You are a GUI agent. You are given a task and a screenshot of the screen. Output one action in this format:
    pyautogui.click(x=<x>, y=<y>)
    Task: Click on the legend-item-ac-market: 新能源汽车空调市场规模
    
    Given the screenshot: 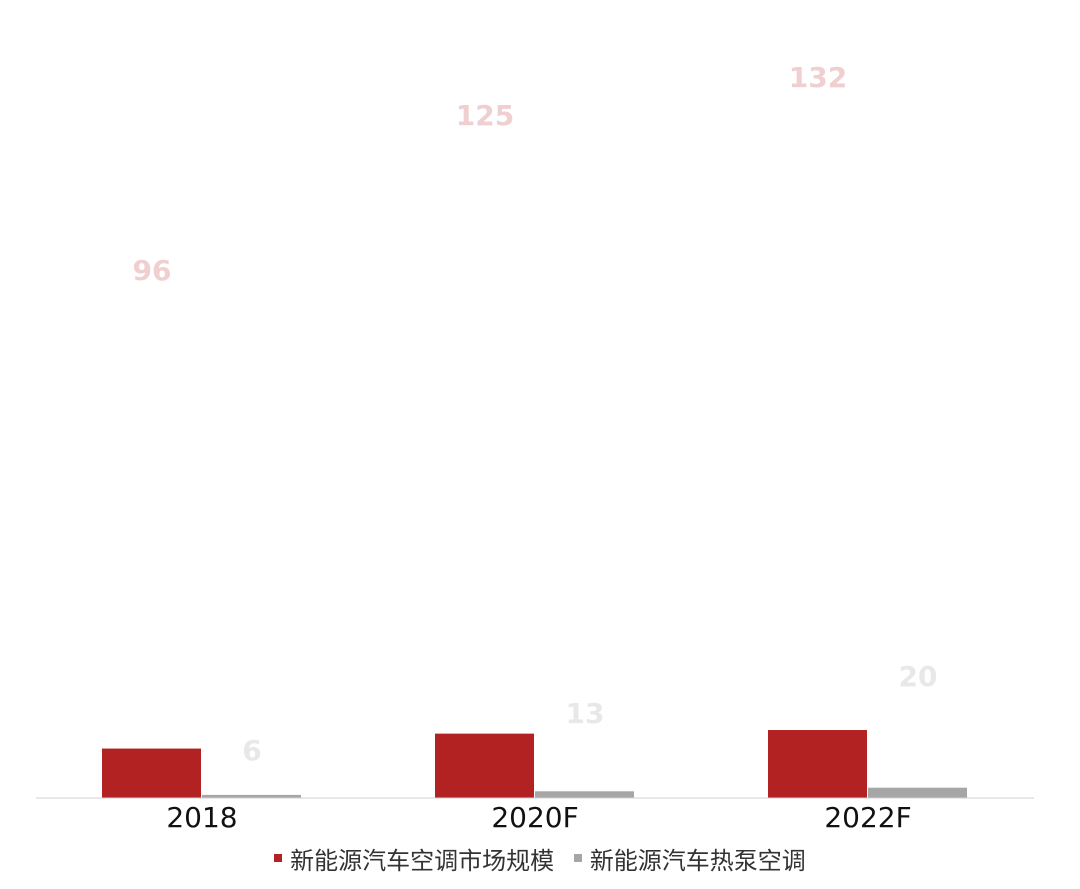 What is the action you would take?
    pyautogui.click(x=414, y=858)
    